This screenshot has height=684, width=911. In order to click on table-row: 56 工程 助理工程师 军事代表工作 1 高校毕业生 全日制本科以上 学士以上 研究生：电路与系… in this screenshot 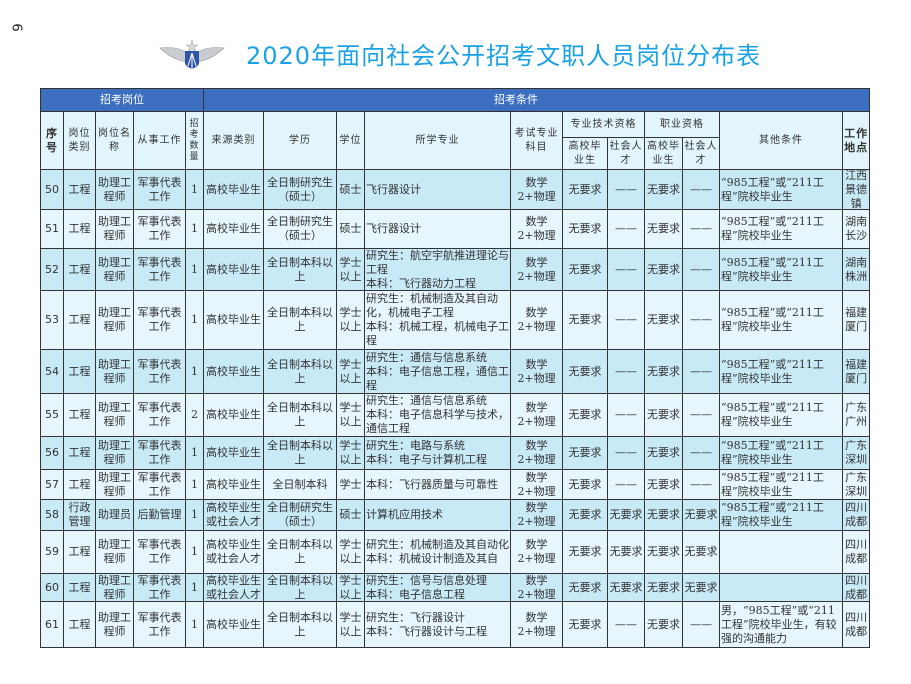, I will do `click(455, 453)`.